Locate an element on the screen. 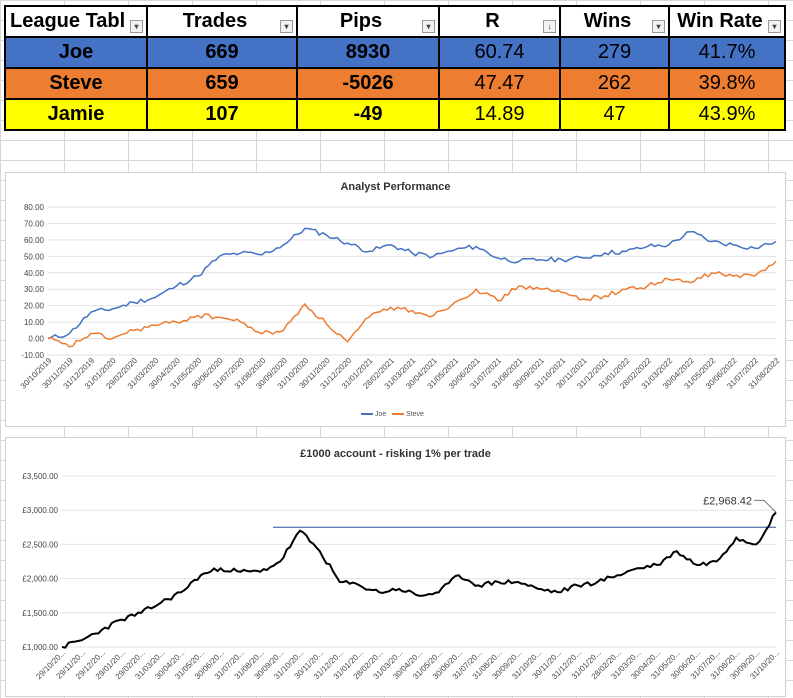  header-cell: Trades ▾ is located at coordinates (222, 21).